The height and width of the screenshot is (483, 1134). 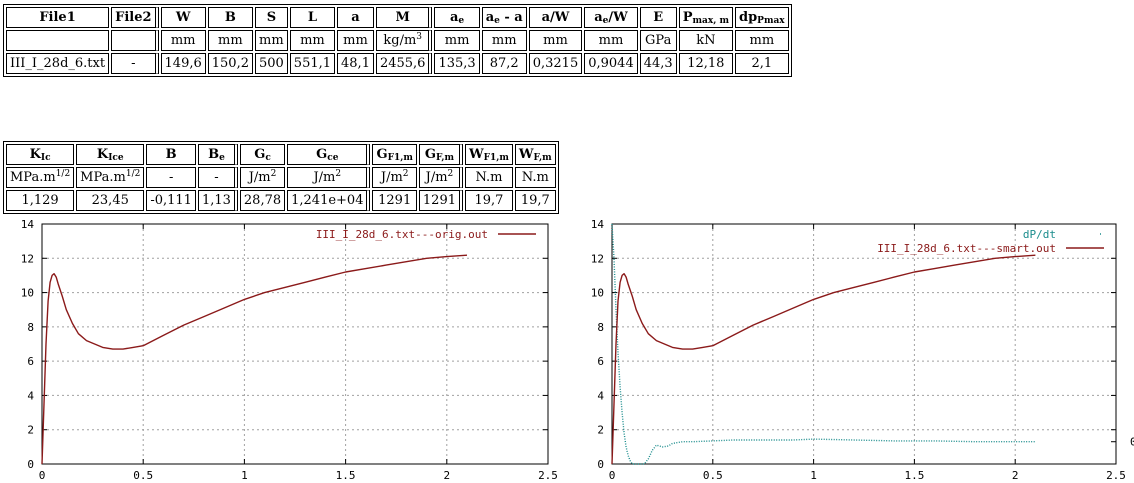 What do you see at coordinates (402, 234) in the screenshot?
I see `legend-label: III_I_28d_6.txt---orig.out` at bounding box center [402, 234].